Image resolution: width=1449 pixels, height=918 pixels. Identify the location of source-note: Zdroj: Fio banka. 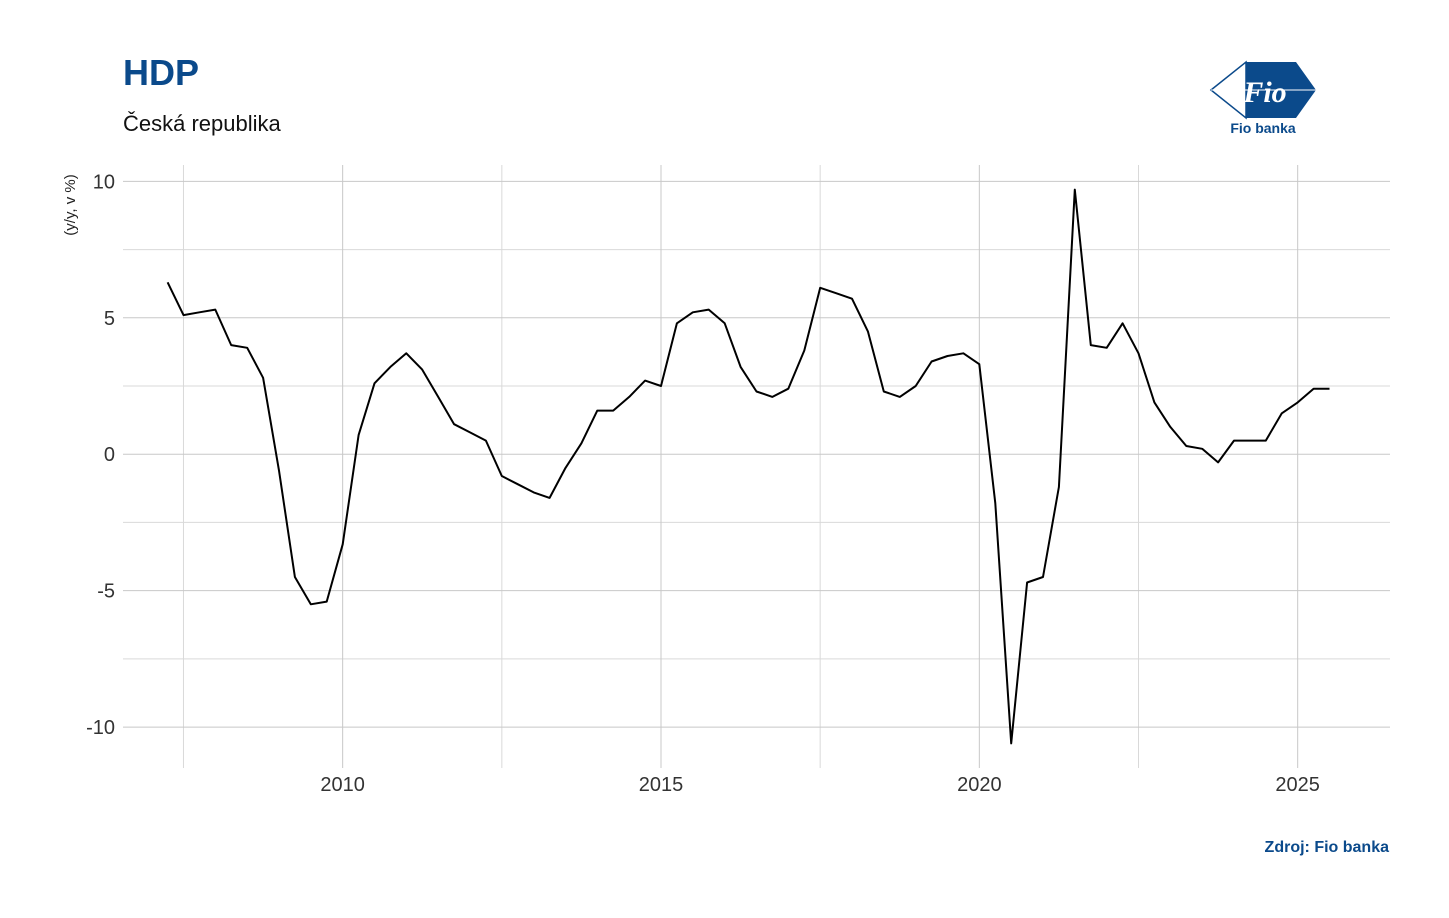
(1326, 847).